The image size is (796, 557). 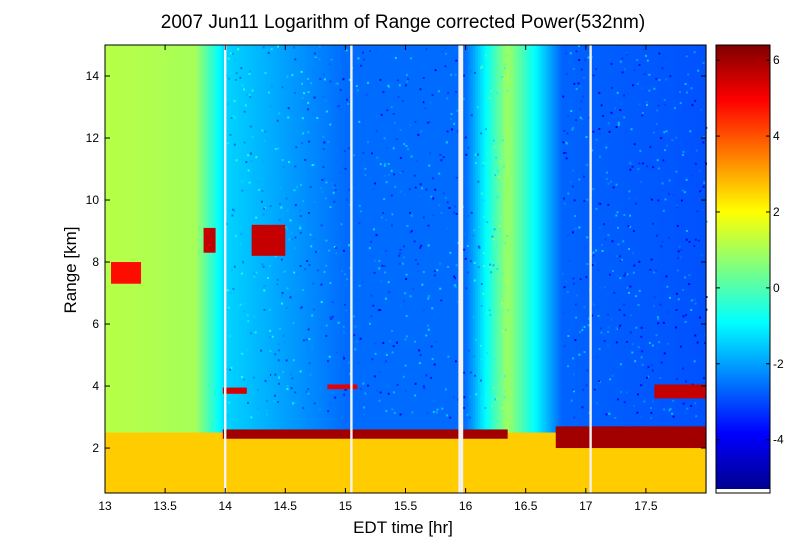 I want to click on y-tick-label: 10, so click(x=93, y=200).